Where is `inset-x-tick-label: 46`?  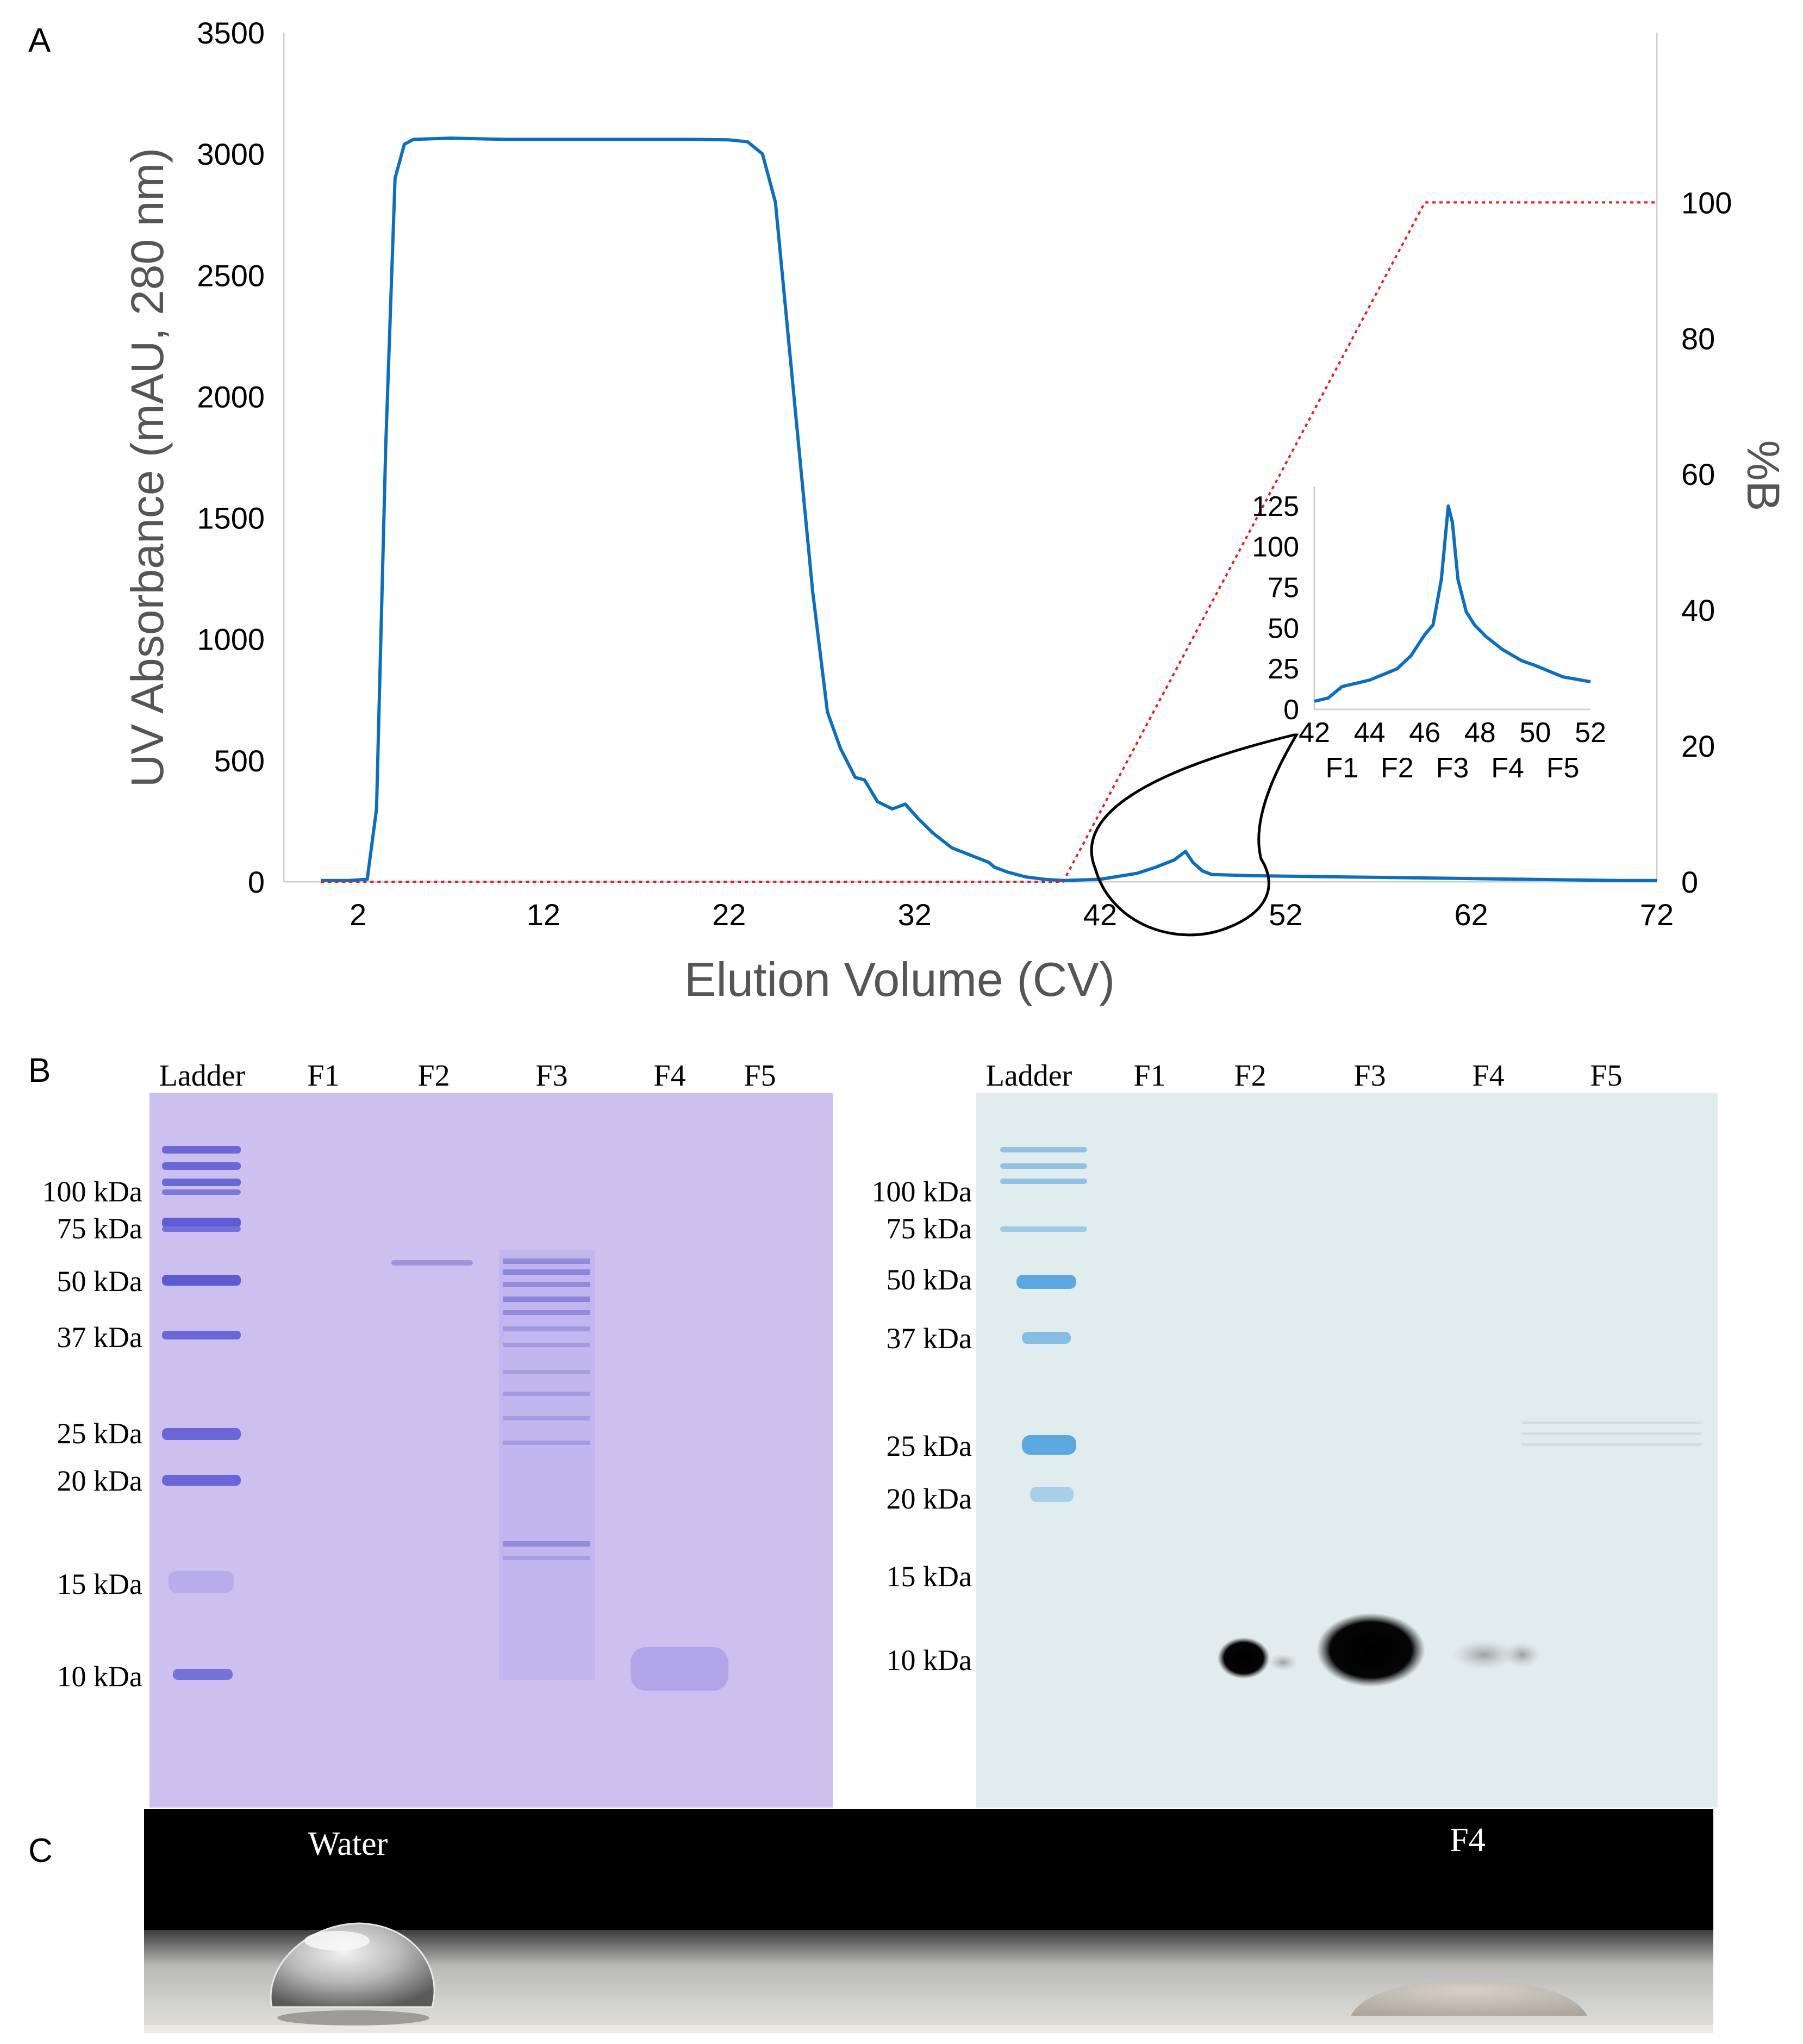 inset-x-tick-label: 46 is located at coordinates (1424, 733).